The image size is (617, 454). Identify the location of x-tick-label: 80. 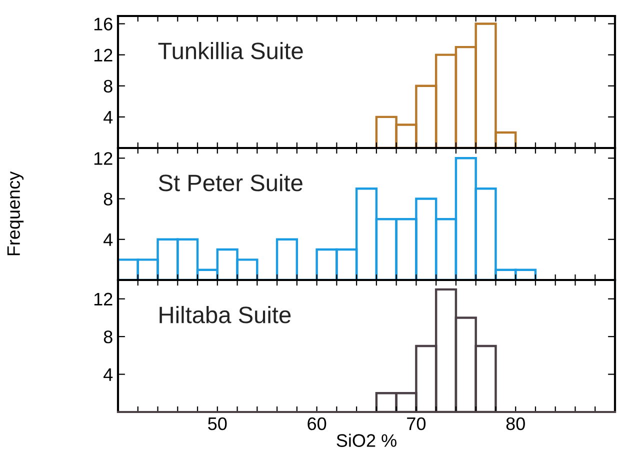
(515, 423).